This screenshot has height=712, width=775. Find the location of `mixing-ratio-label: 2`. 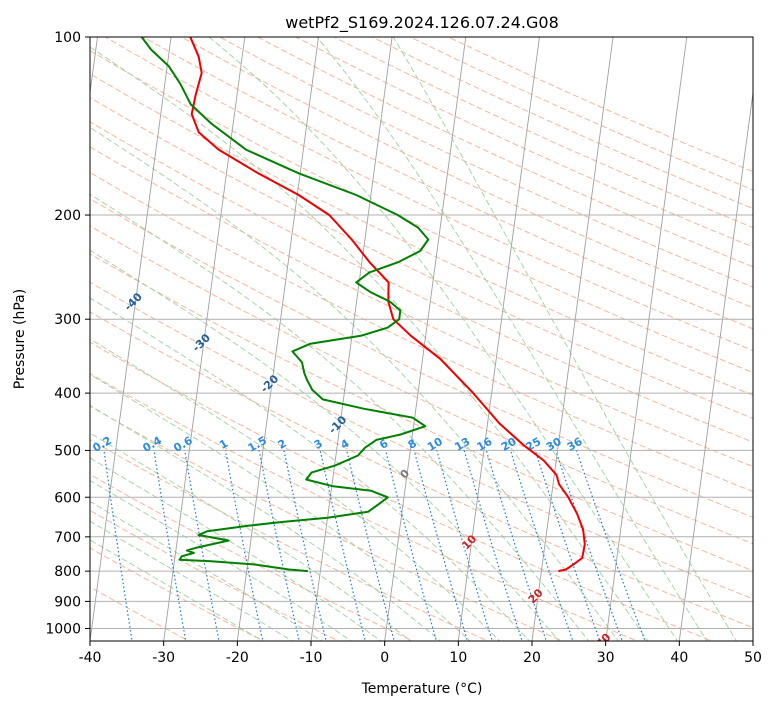

mixing-ratio-label: 2 is located at coordinates (282, 444).